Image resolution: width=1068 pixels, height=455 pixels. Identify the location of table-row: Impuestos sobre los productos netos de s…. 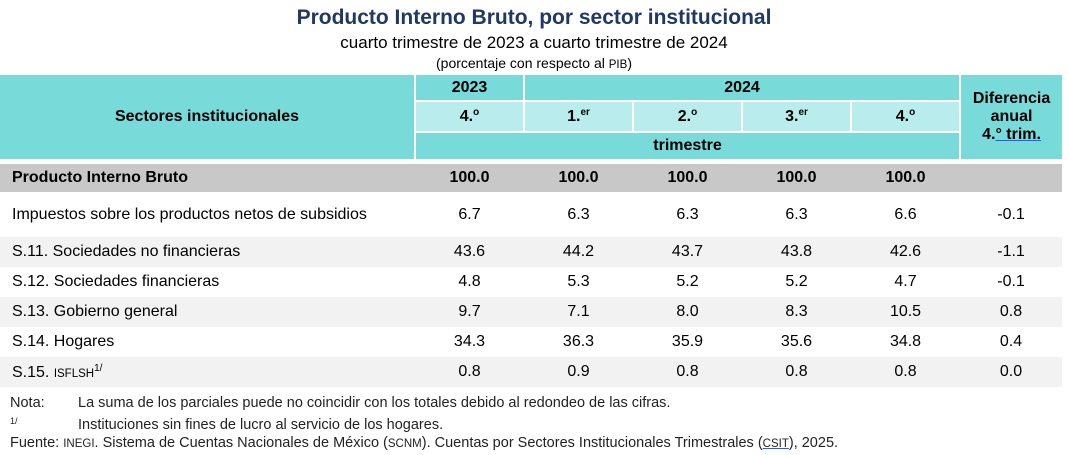
(531, 214).